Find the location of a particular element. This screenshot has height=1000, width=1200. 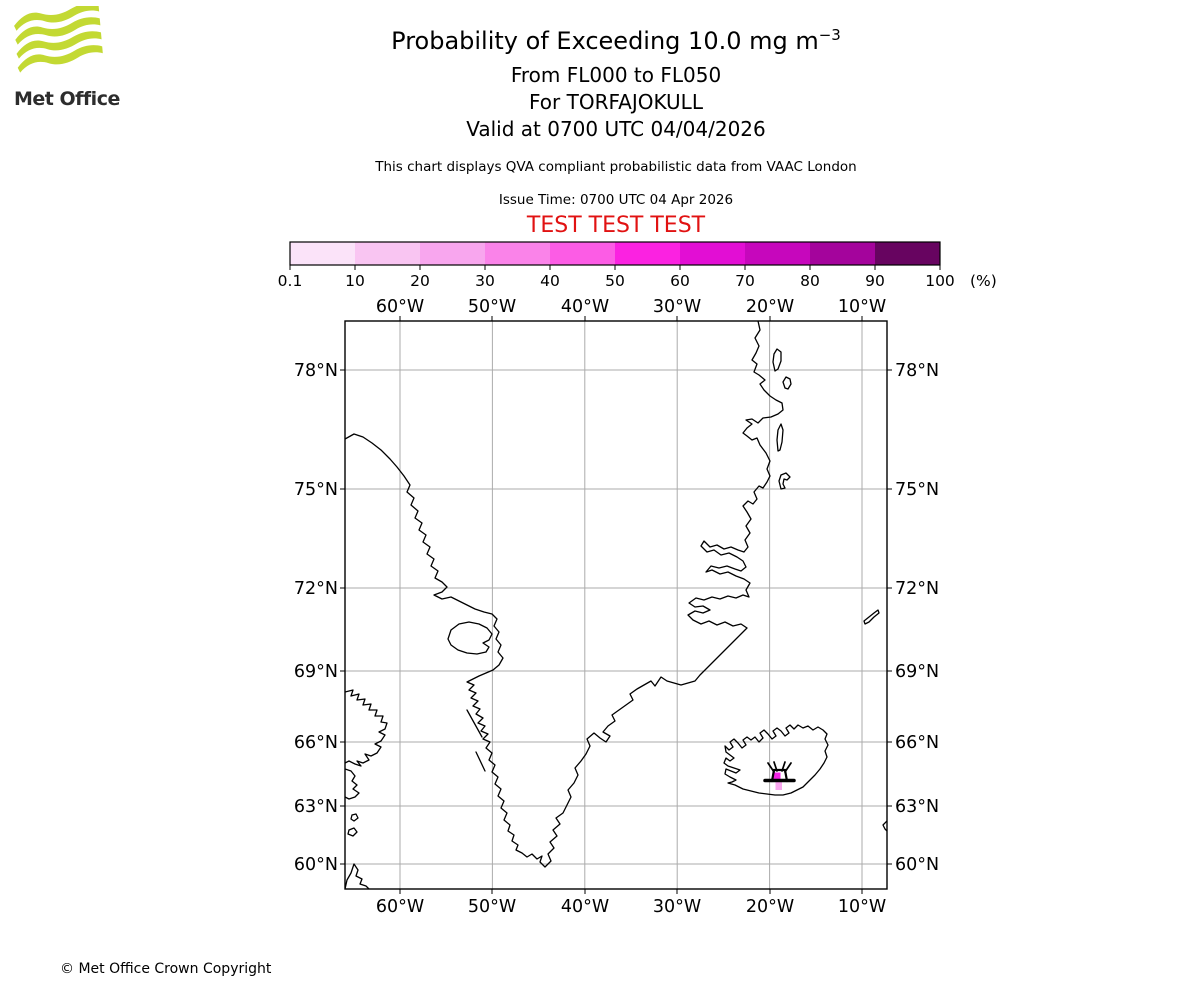

colorbar-tick-label: 70 is located at coordinates (745, 281).